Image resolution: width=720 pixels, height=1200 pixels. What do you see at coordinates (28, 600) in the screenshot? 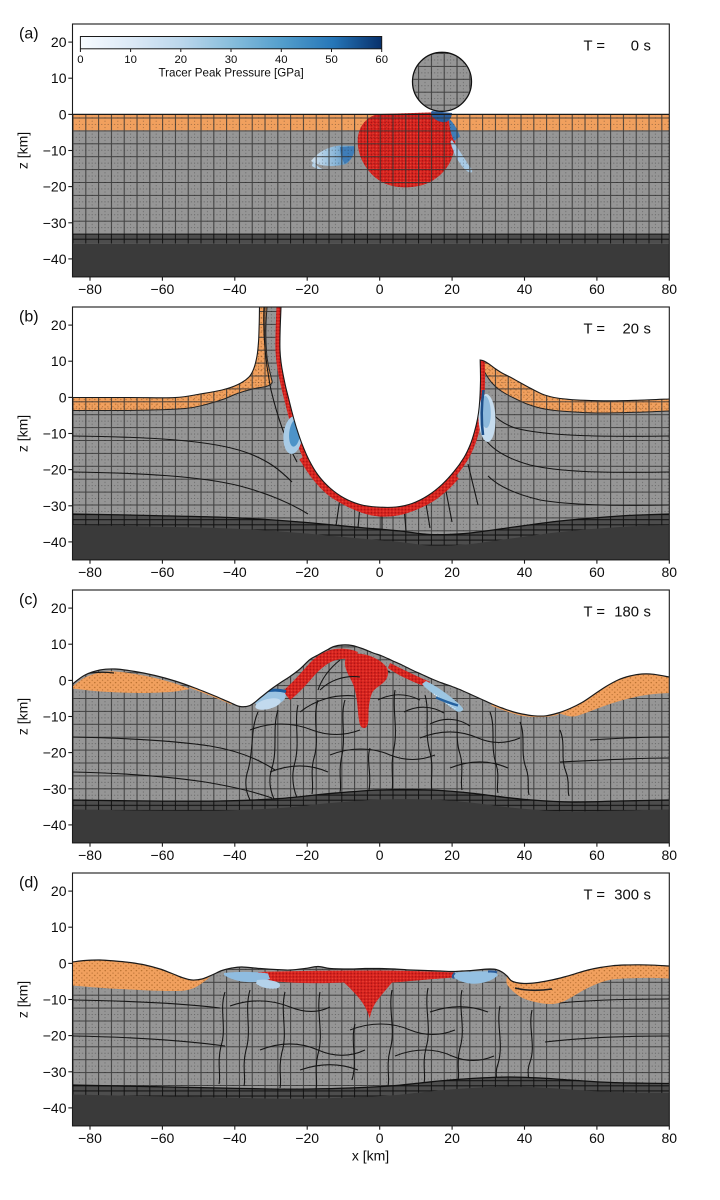
I see `svg-text: (c)` at bounding box center [28, 600].